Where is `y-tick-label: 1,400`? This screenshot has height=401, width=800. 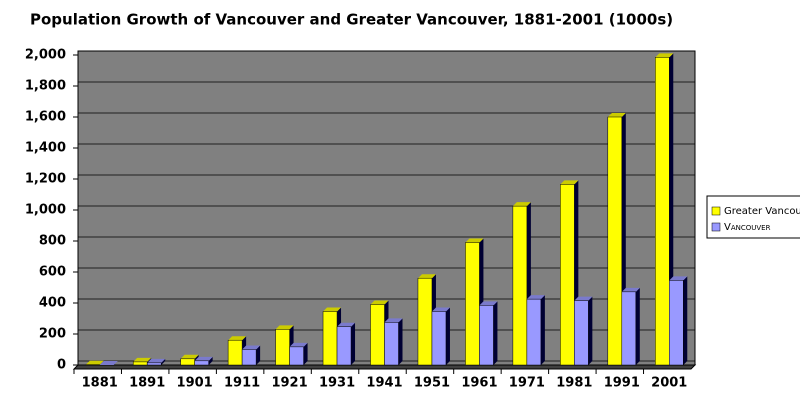 y-tick-label: 1,400 is located at coordinates (45, 148).